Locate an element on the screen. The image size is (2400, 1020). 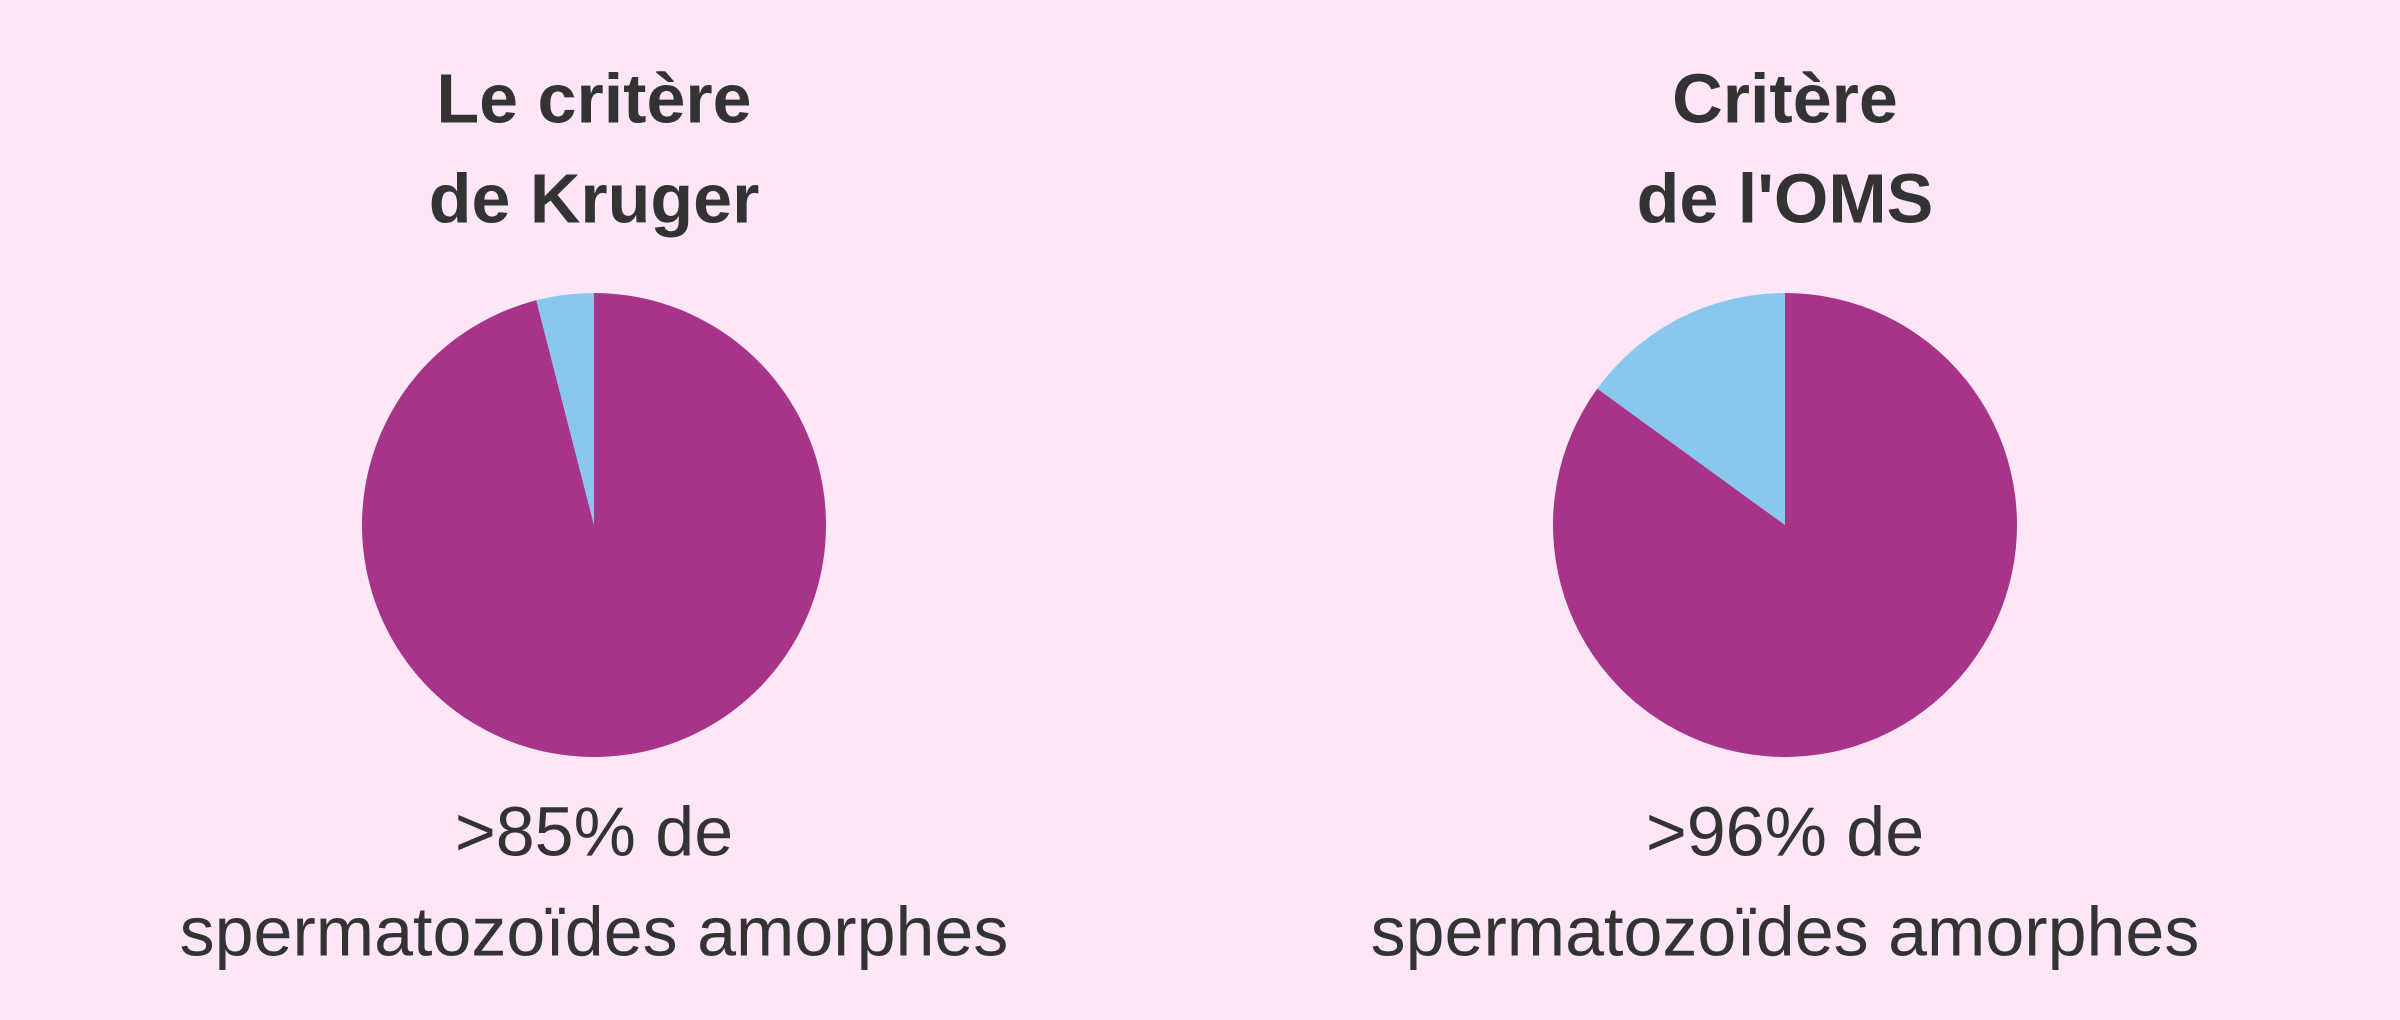
caption: >85% de is located at coordinates (594, 831).